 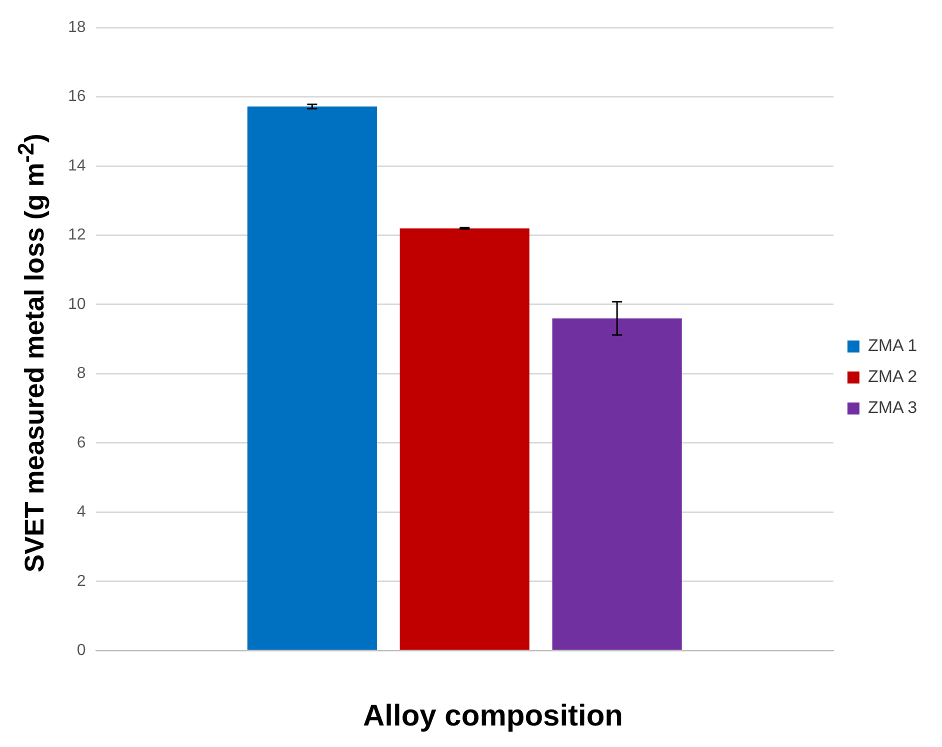 What do you see at coordinates (77, 27) in the screenshot?
I see `y-tick-label: 18` at bounding box center [77, 27].